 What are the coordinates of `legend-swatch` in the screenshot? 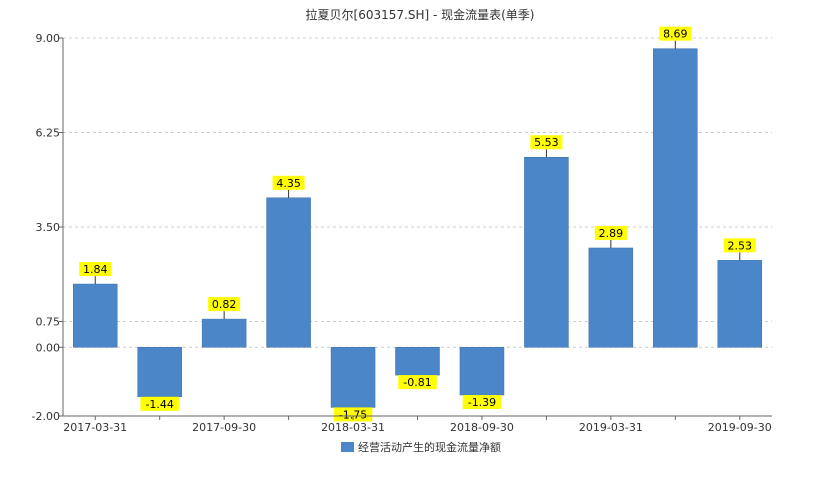 It's located at (347, 447).